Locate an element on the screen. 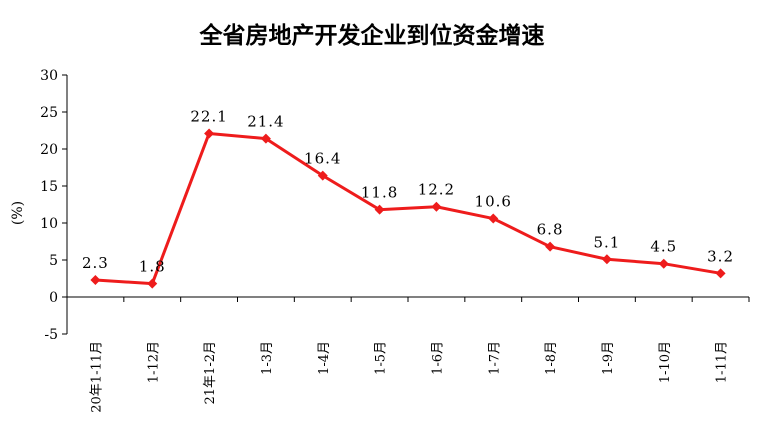  data-label: 10.6 is located at coordinates (493, 202).